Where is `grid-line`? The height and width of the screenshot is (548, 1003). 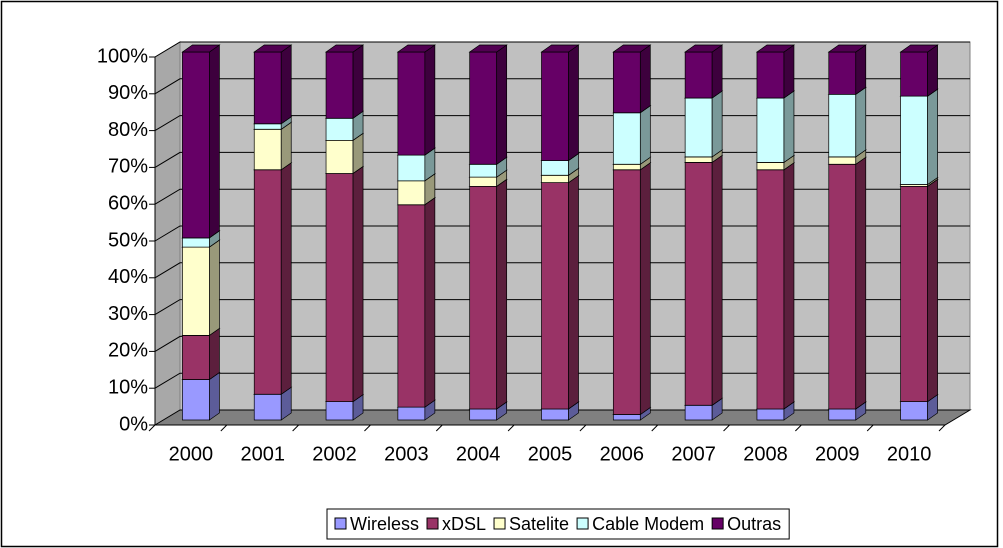 grid-line is located at coordinates (562, 49).